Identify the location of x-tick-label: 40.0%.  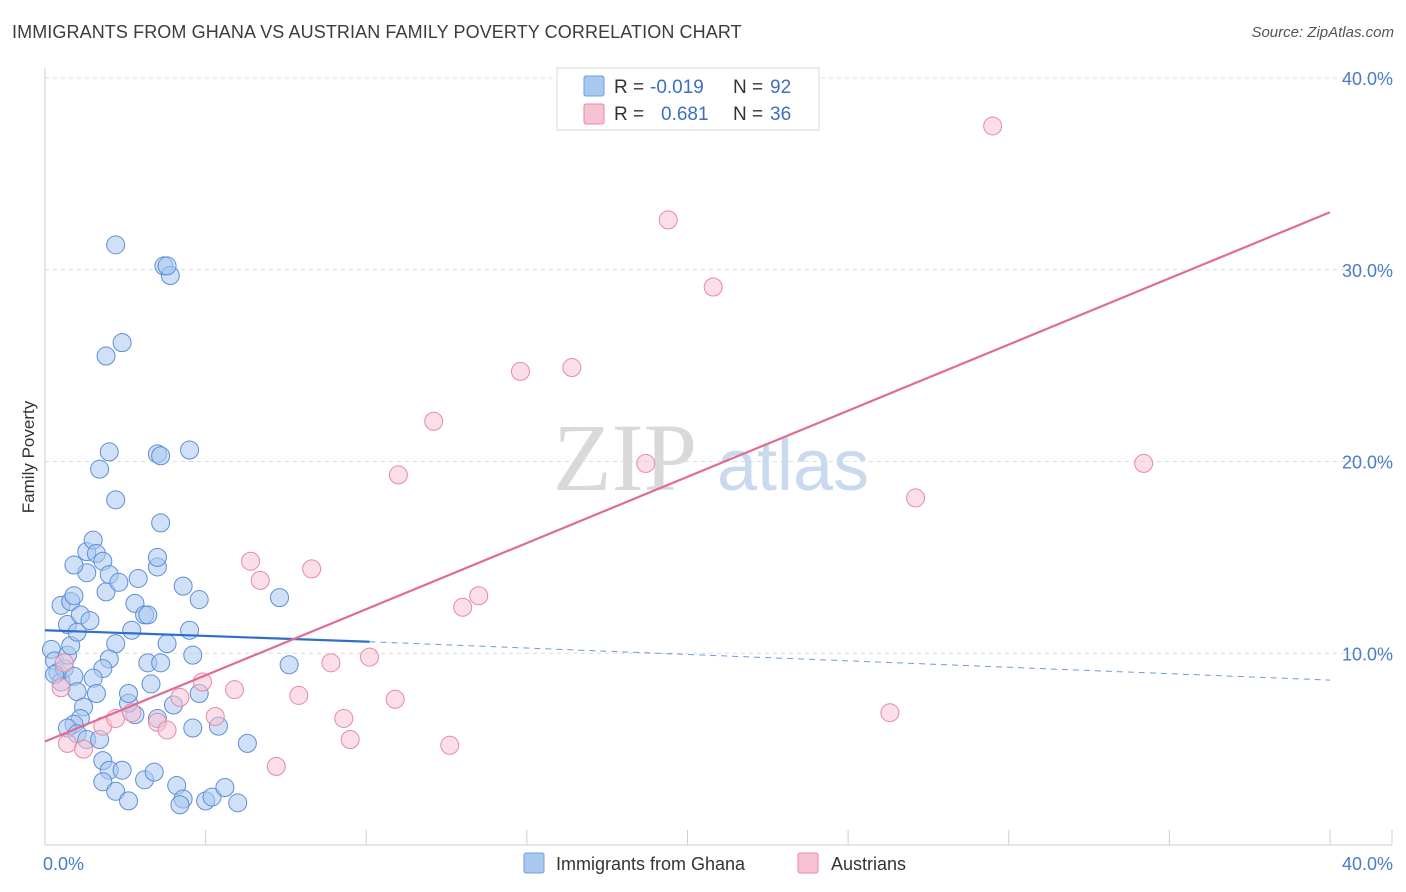
(1367, 864).